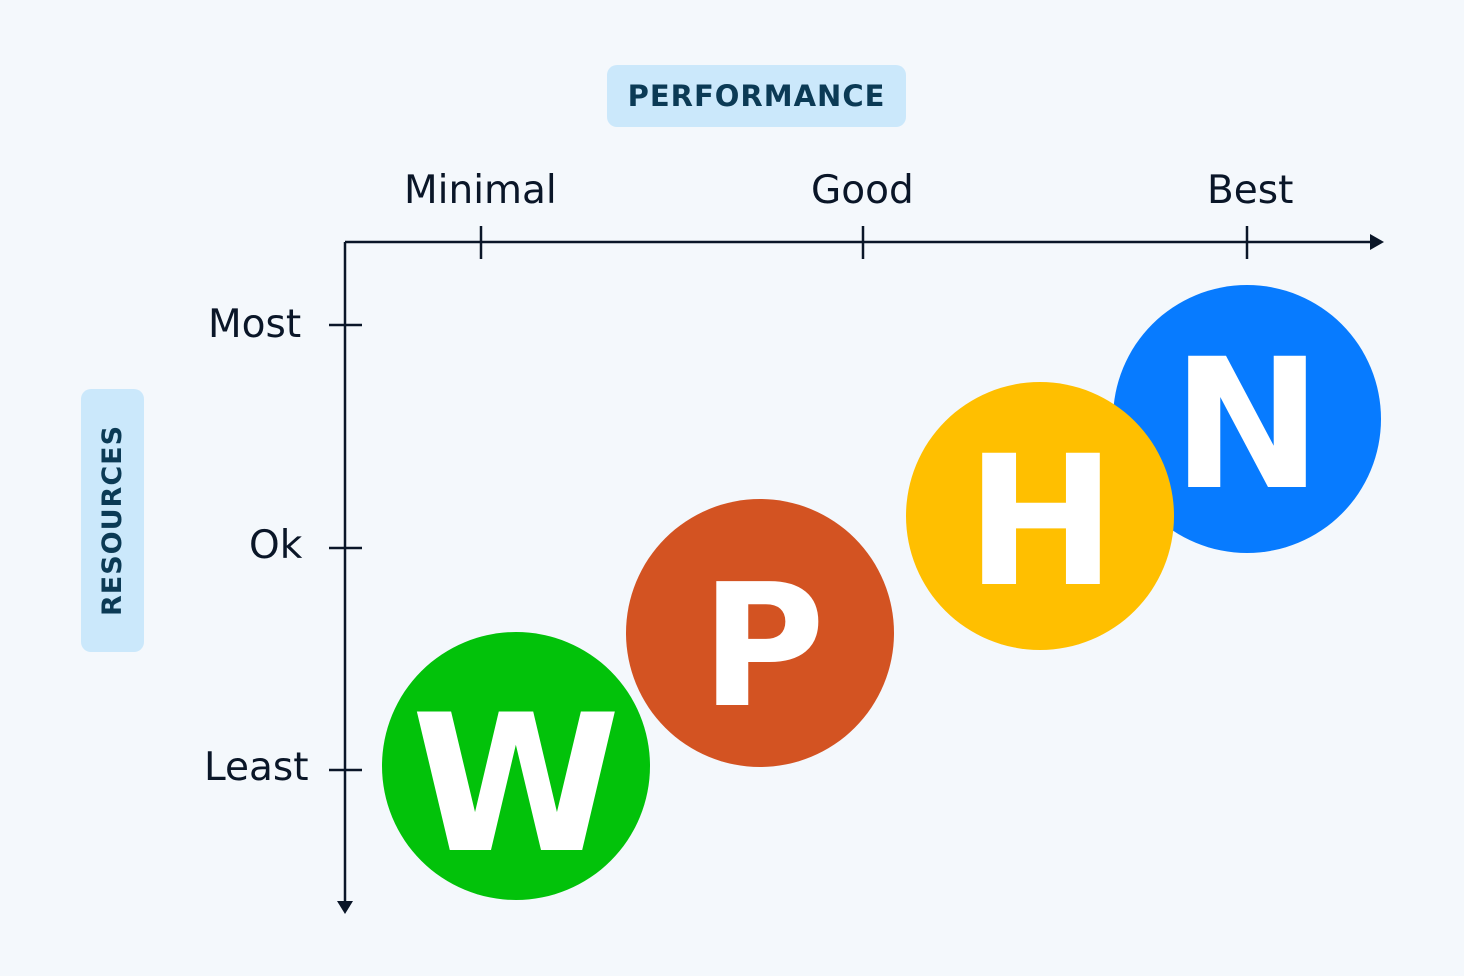 This screenshot has height=976, width=1464. I want to click on performance-axis-title-text: PERFORMANCE, so click(756, 96).